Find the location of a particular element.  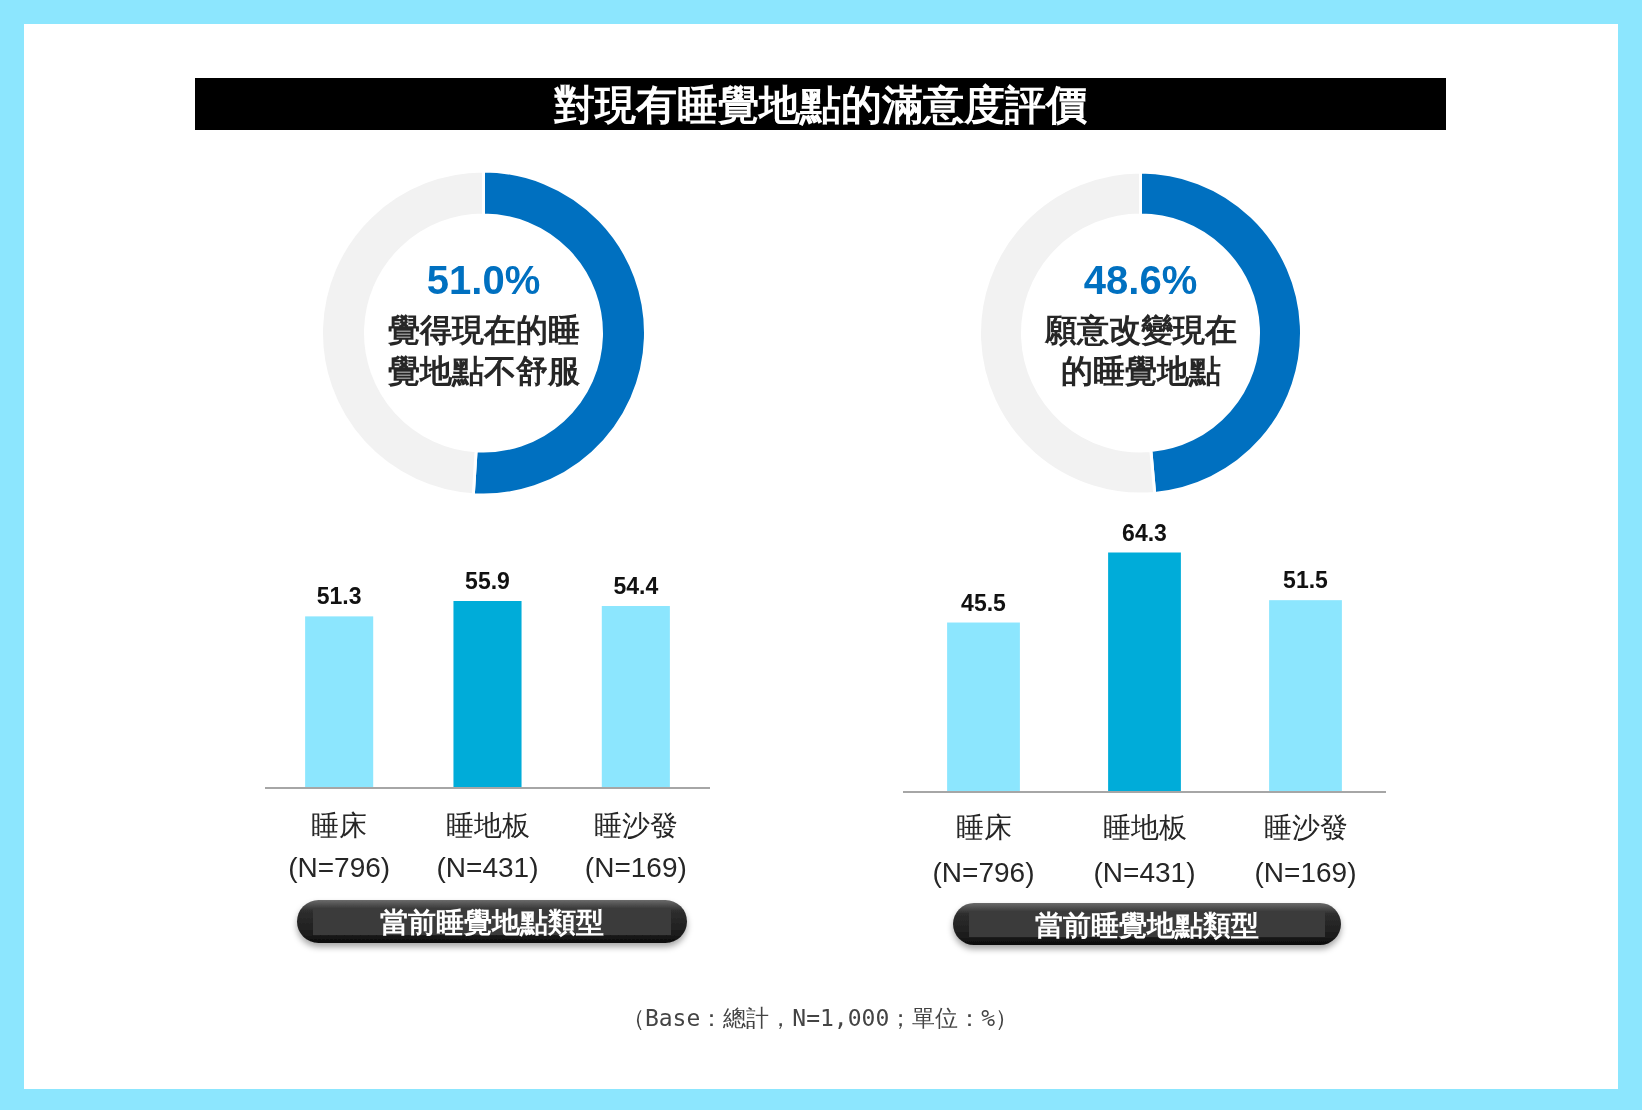

data-label: 51.3 is located at coordinates (339, 596).